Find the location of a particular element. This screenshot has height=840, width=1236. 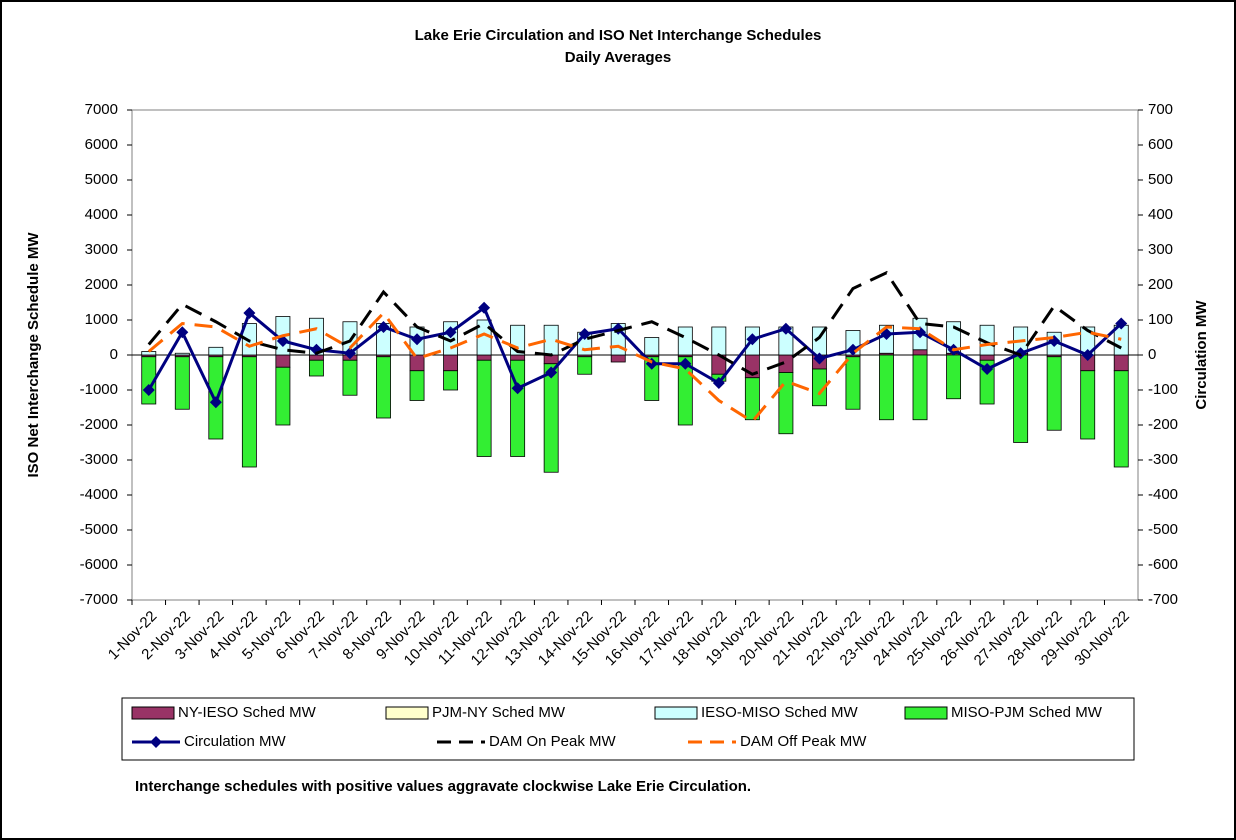

y-tick-label: -6000 is located at coordinates (99, 564).